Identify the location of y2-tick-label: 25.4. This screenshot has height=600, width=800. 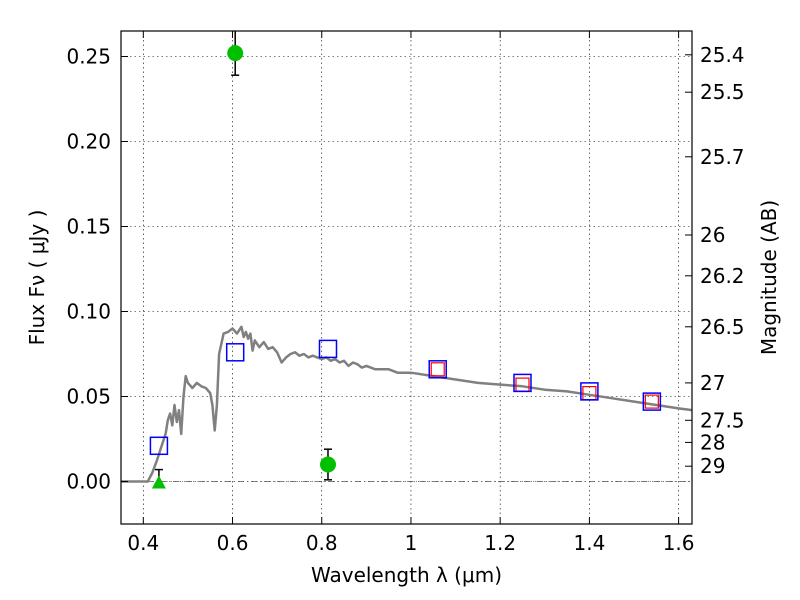
(722, 55).